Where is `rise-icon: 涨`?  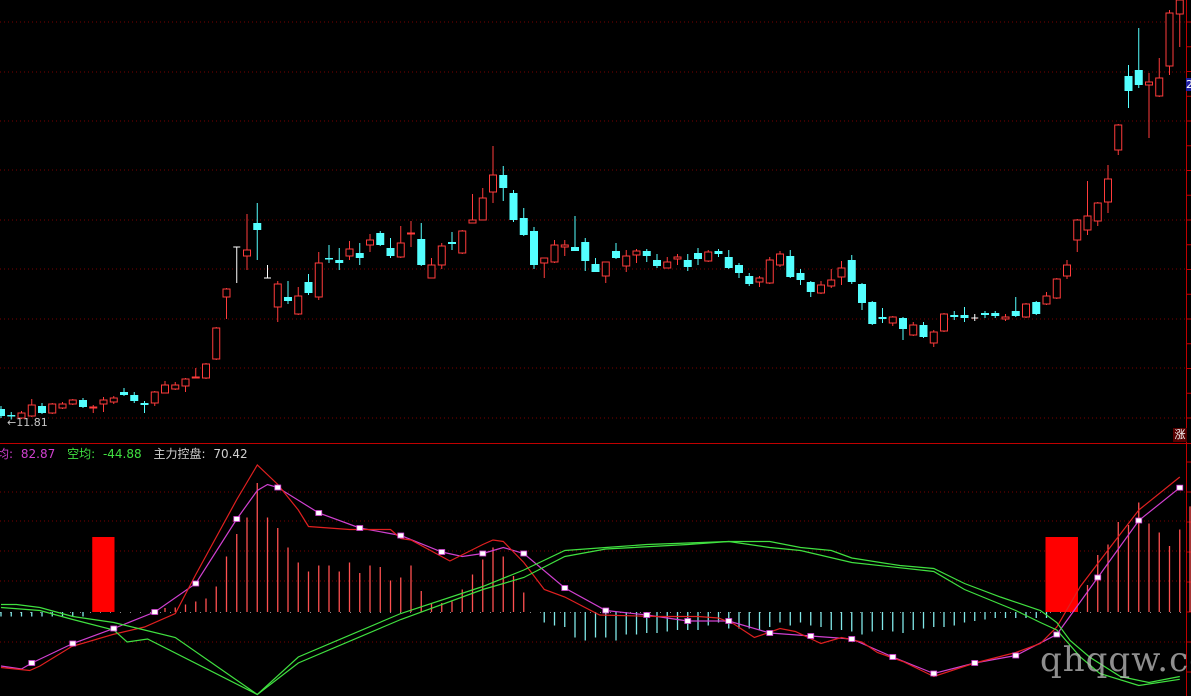 rise-icon: 涨 is located at coordinates (1180, 435).